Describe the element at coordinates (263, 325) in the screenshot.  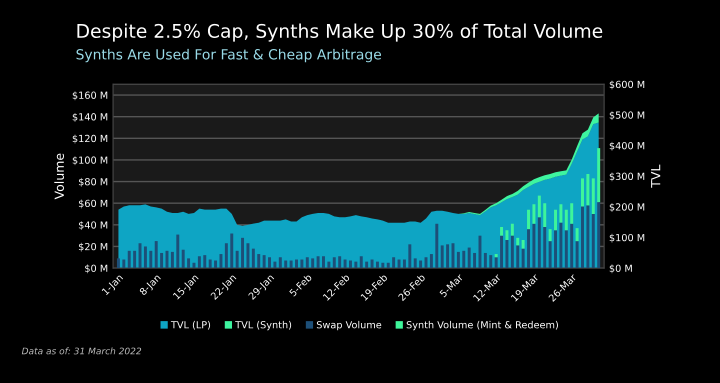
I see `legend-label: TVL (Synth)` at that location.